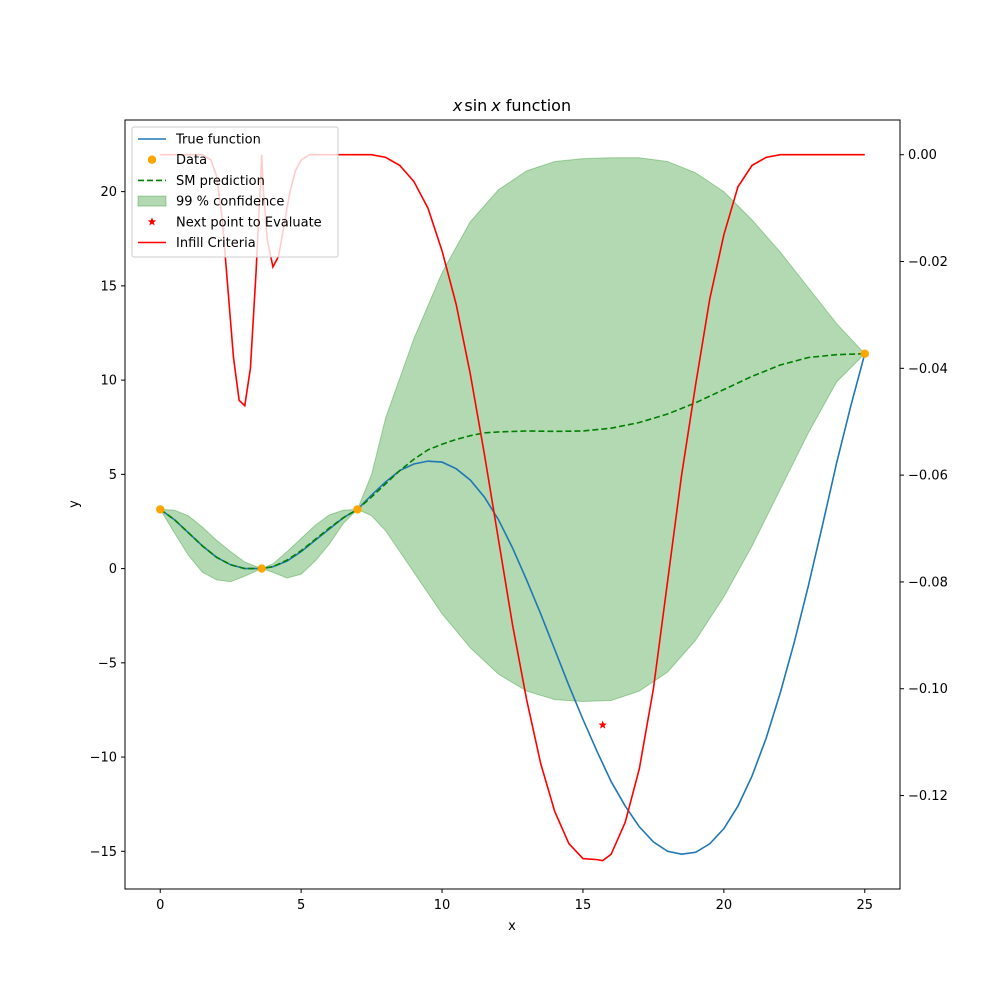  Describe the element at coordinates (220, 181) in the screenshot. I see `legend-label: SM prediction` at that location.